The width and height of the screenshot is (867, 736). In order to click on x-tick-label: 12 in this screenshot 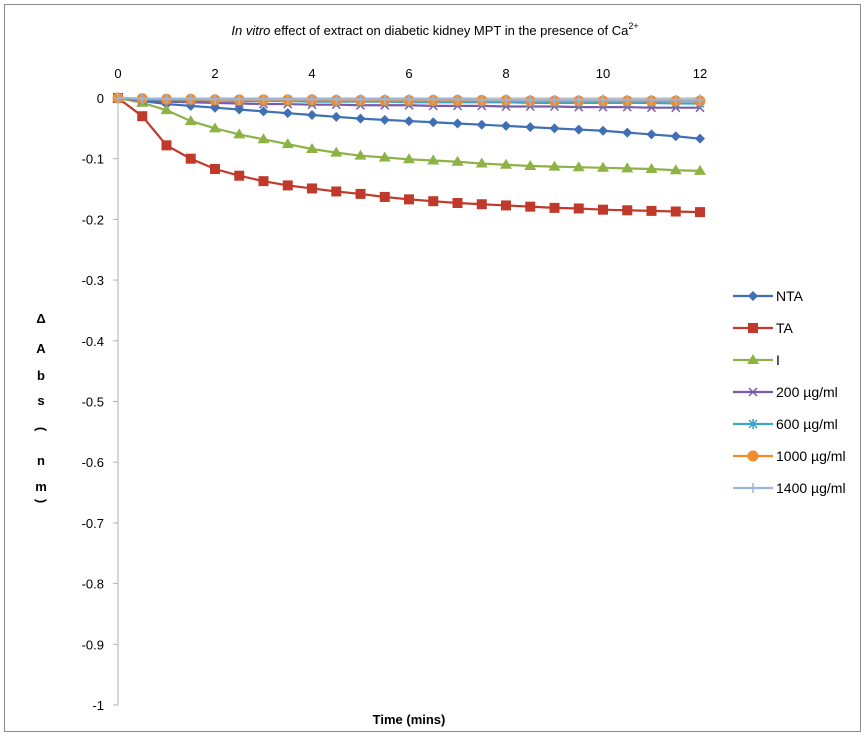, I will do `click(700, 73)`.